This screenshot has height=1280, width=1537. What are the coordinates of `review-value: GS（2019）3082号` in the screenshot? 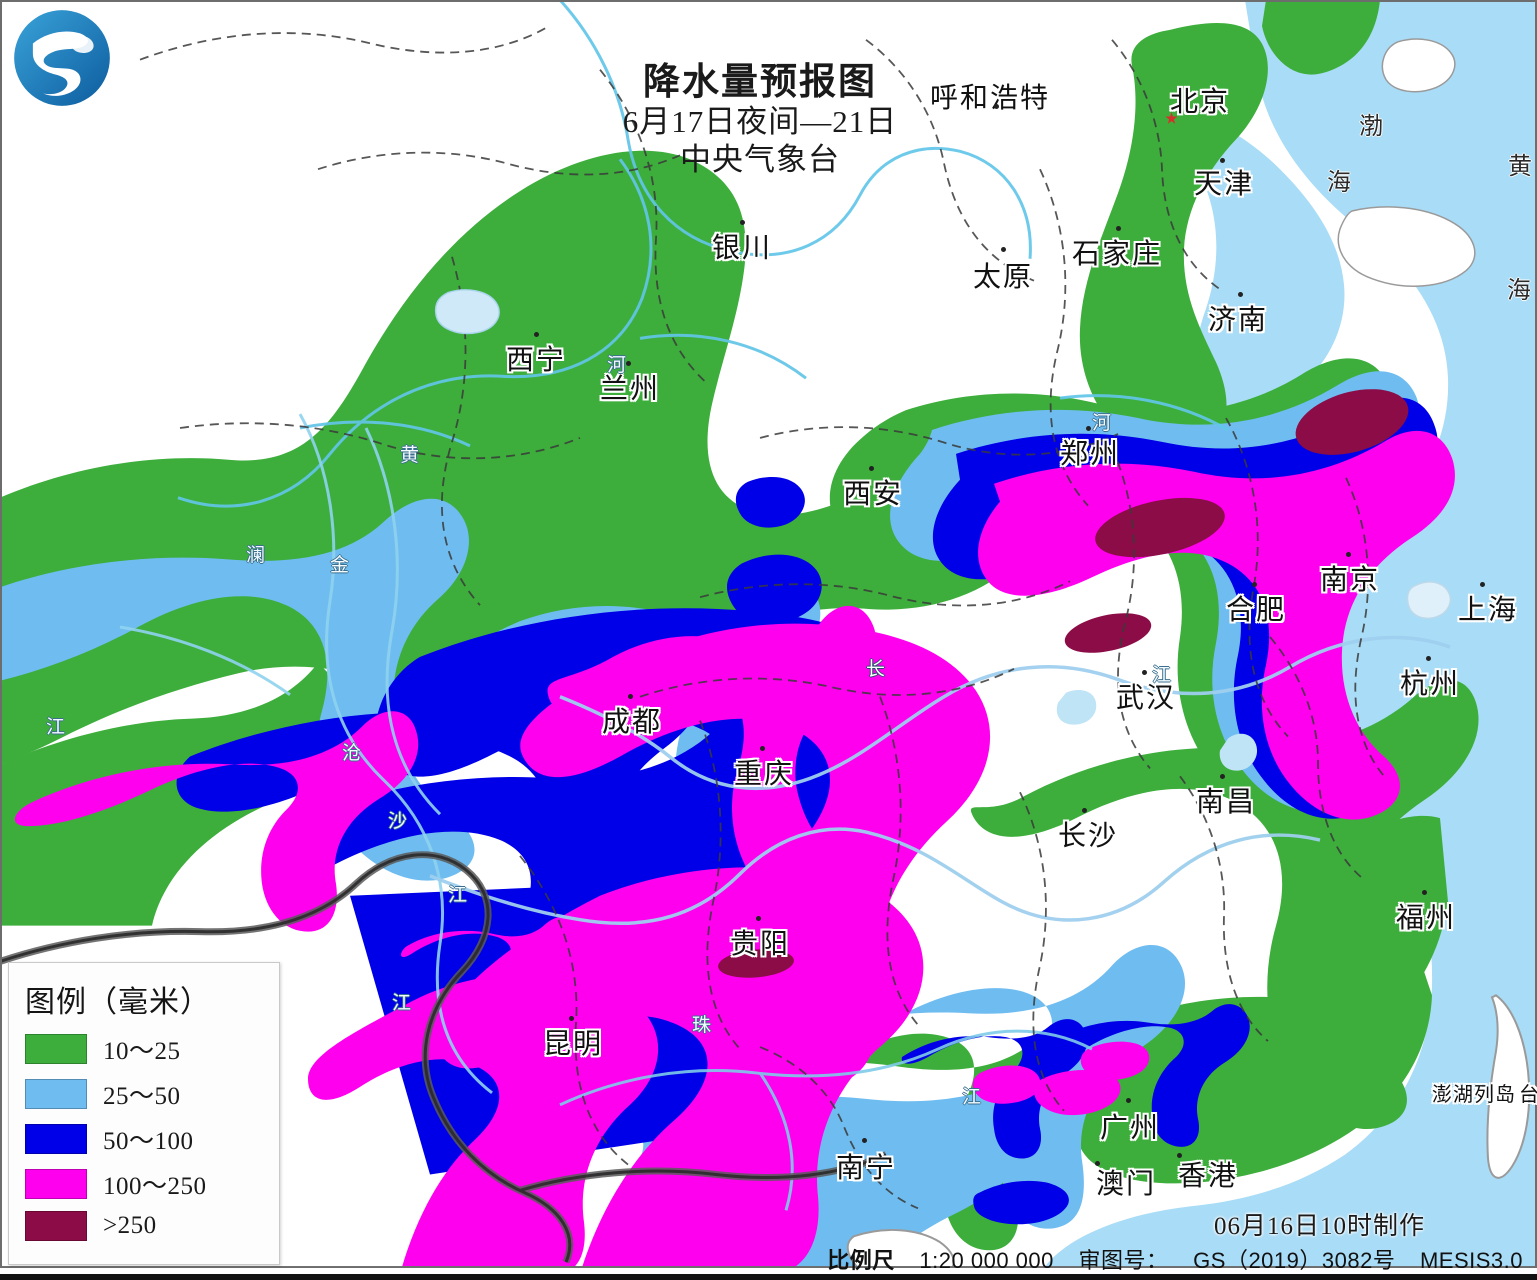 It's located at (1294, 1260).